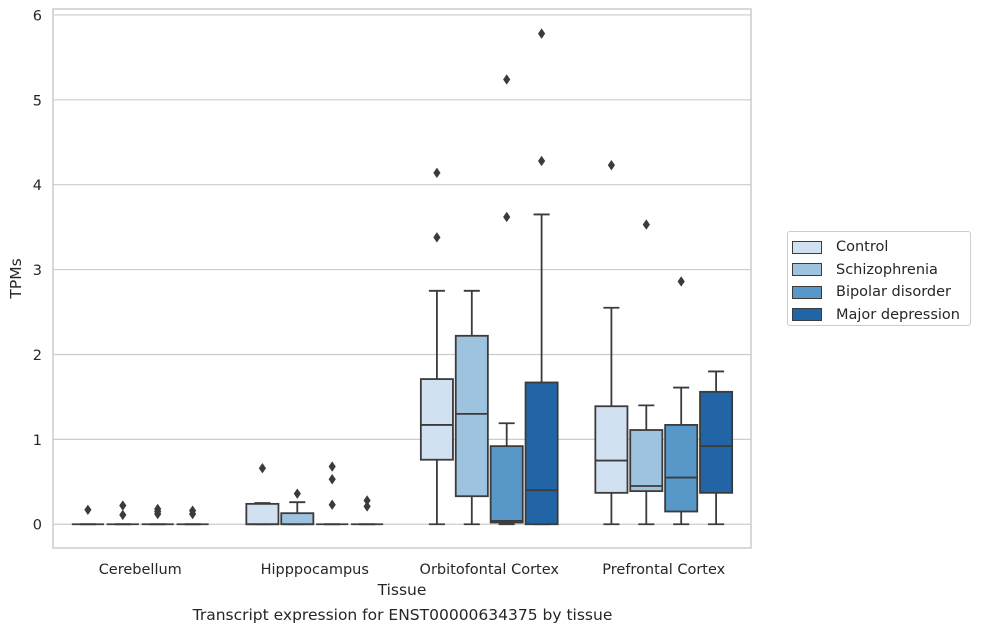 The image size is (983, 634). I want to click on y-tick-label: 2, so click(37, 356).